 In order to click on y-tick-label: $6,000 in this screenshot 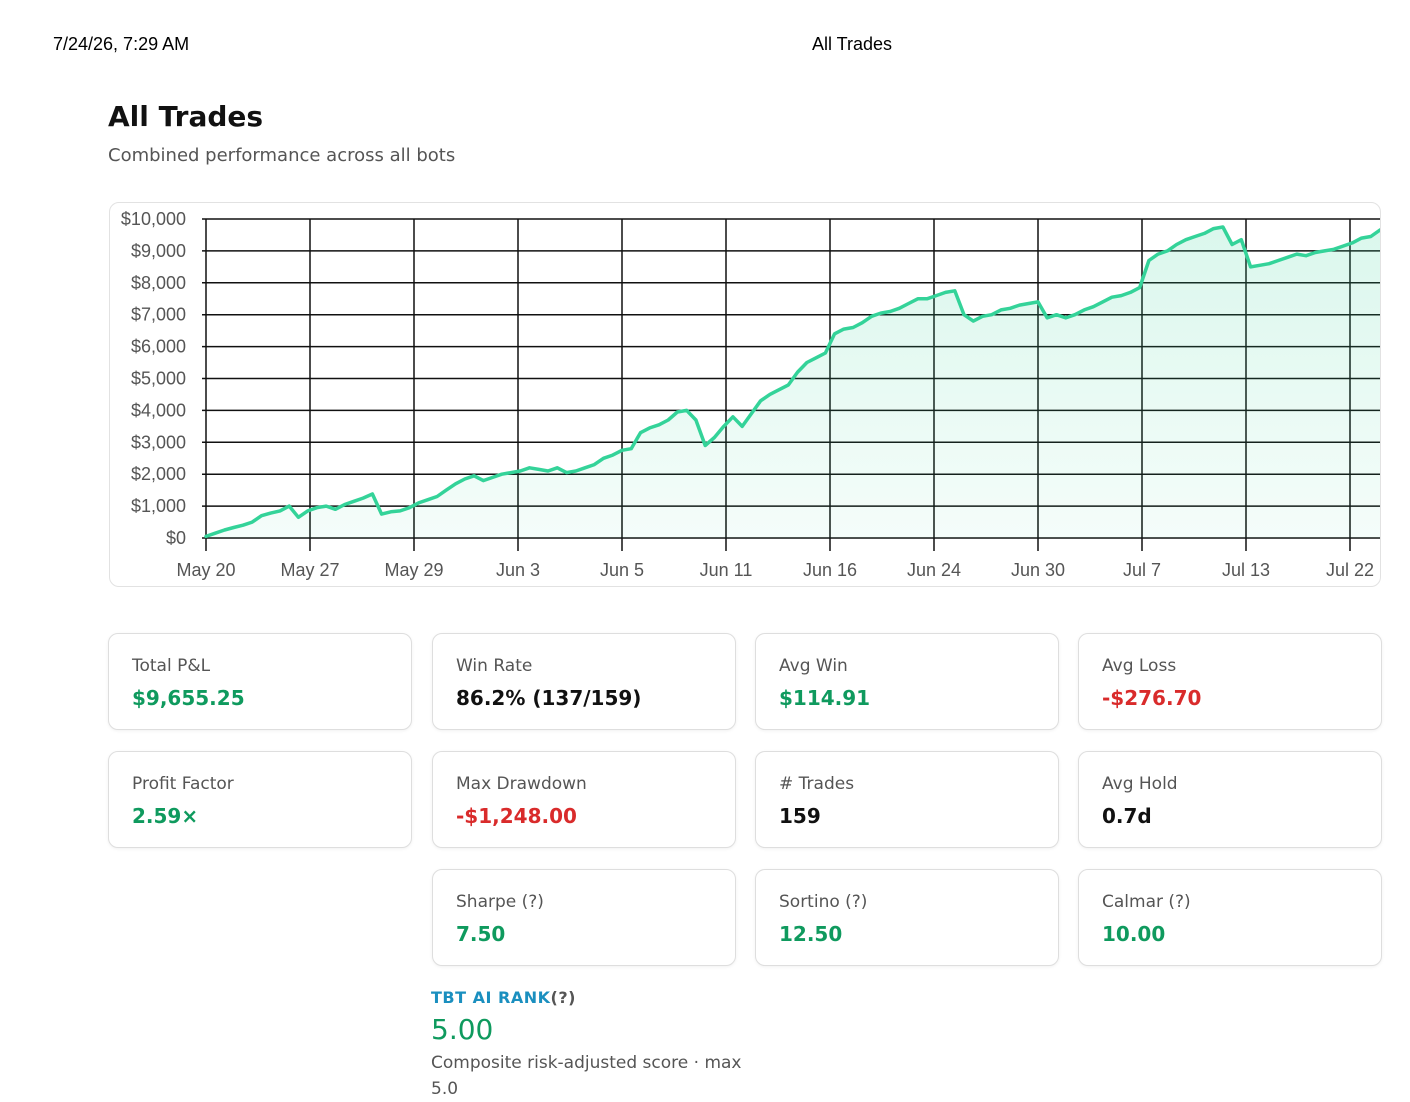, I will do `click(158, 347)`.